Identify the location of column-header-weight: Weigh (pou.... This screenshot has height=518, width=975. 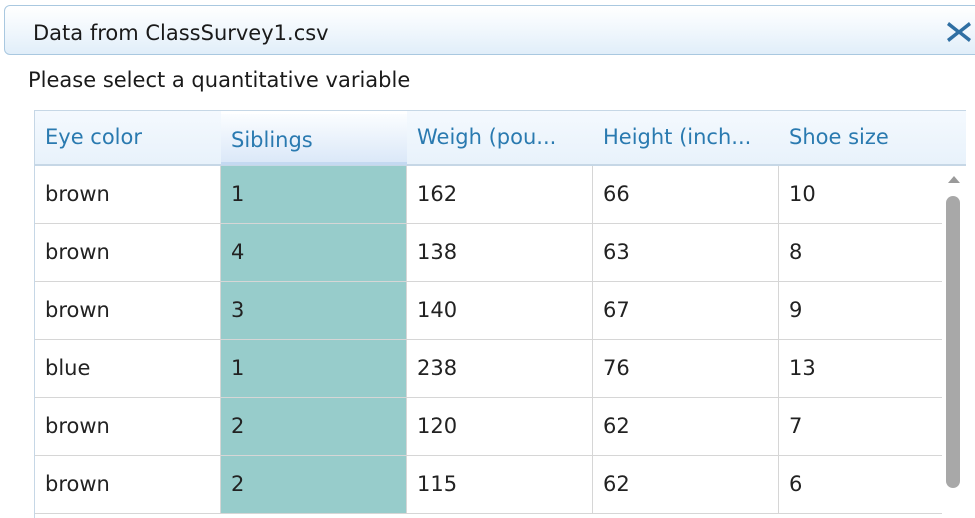
(487, 137).